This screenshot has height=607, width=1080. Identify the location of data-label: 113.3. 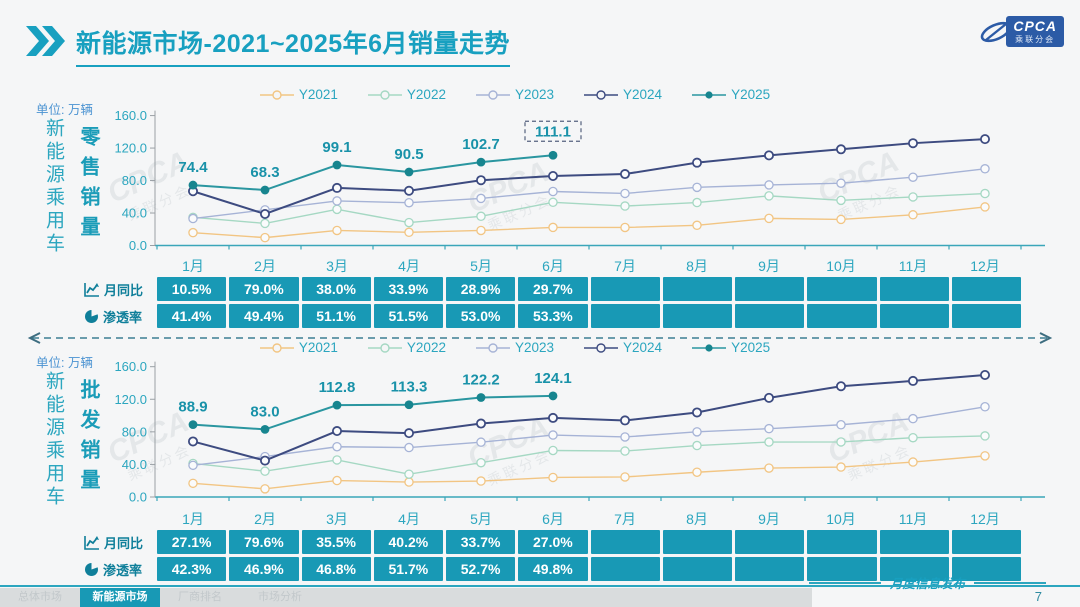
(409, 387).